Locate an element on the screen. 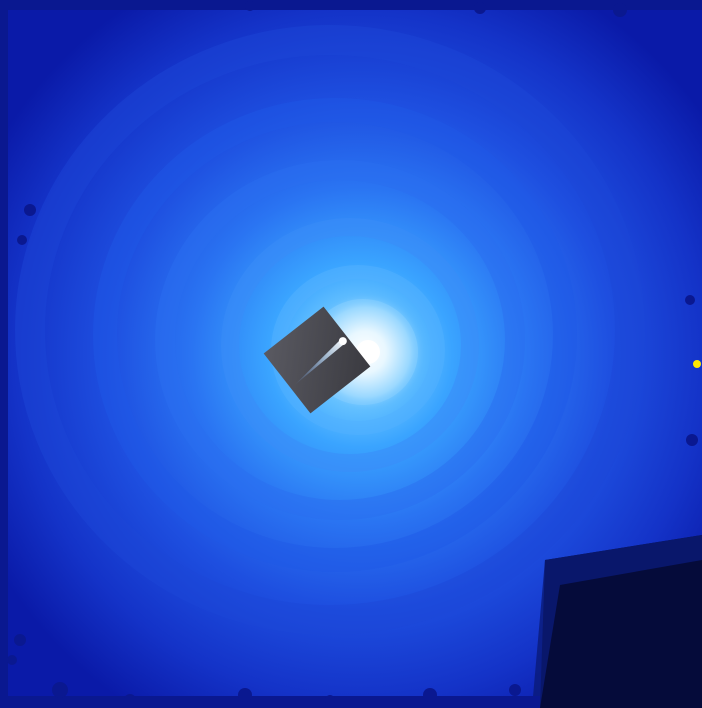 This screenshot has width=702, height=708. comet-inset-icon is located at coordinates (317, 360).